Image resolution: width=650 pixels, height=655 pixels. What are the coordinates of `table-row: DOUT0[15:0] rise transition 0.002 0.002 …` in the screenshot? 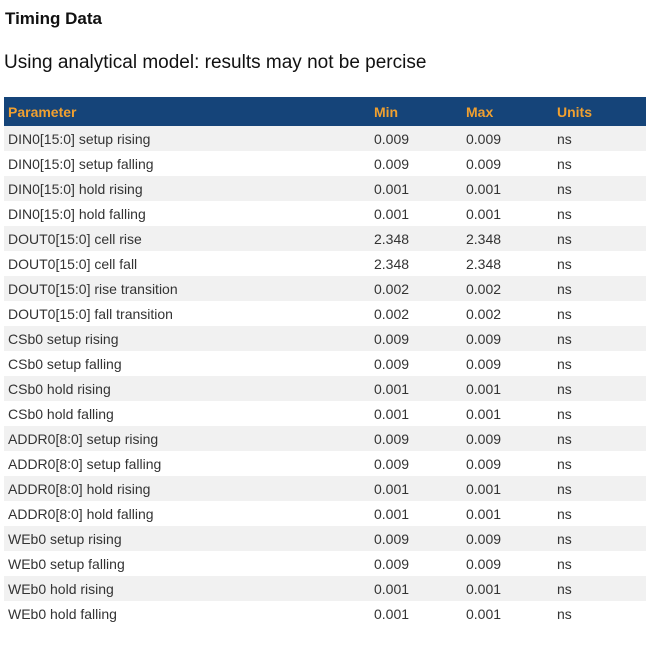 It's located at (325, 288).